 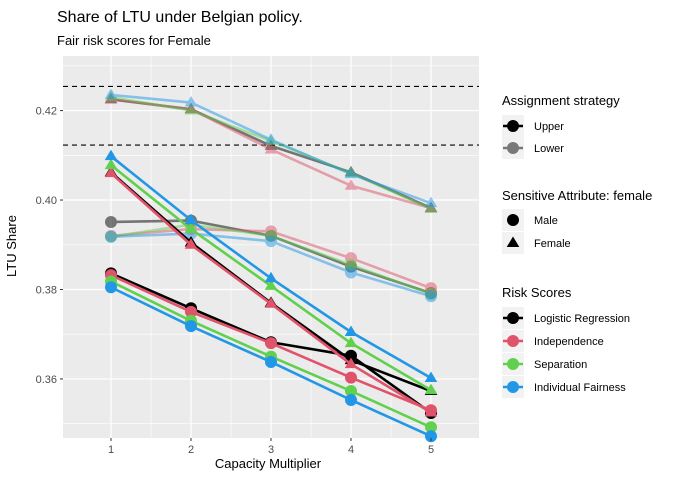 What do you see at coordinates (351, 450) in the screenshot?
I see `x-tick-label: 4` at bounding box center [351, 450].